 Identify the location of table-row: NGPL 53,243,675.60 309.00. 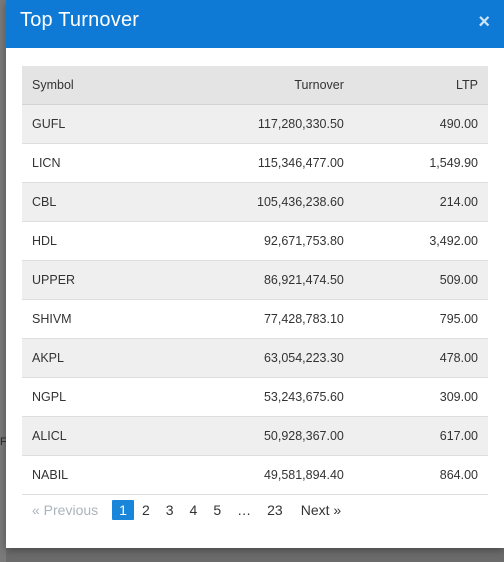
(255, 397).